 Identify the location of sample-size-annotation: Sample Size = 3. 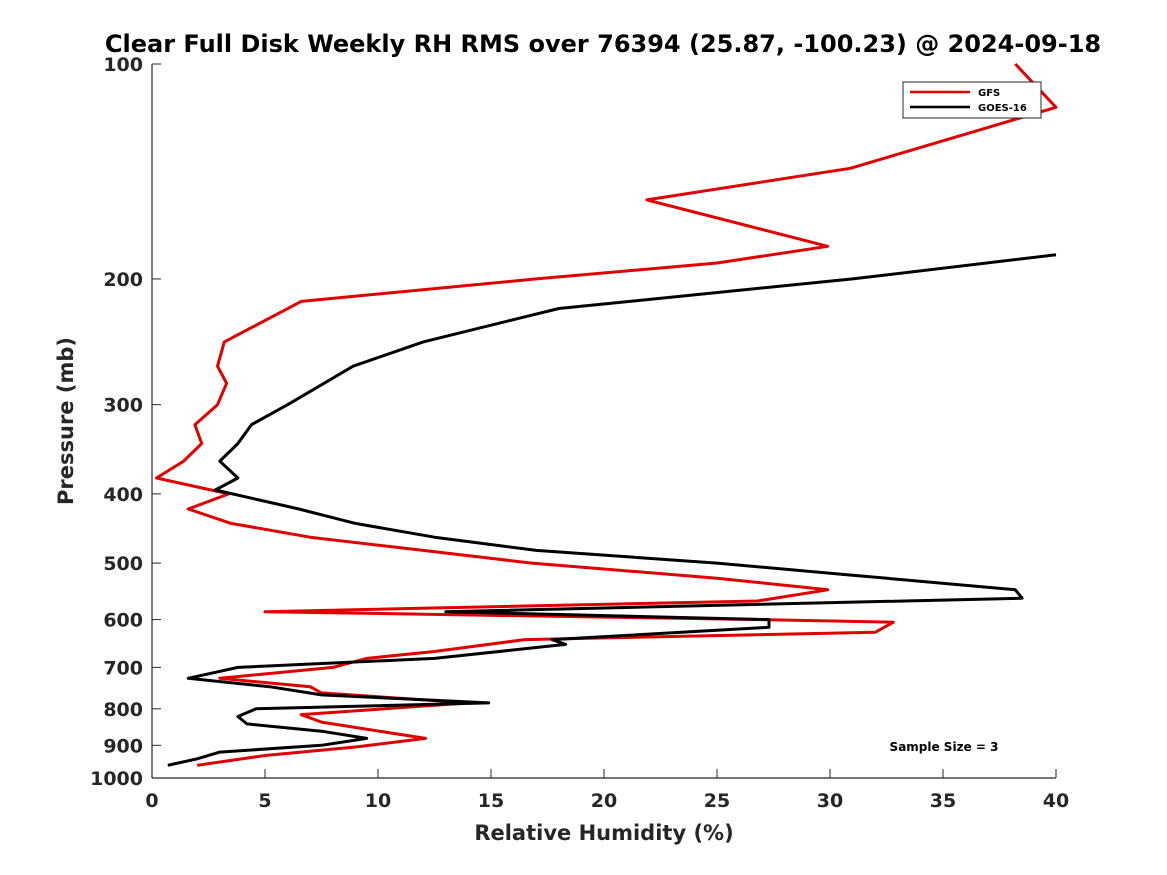
(944, 747).